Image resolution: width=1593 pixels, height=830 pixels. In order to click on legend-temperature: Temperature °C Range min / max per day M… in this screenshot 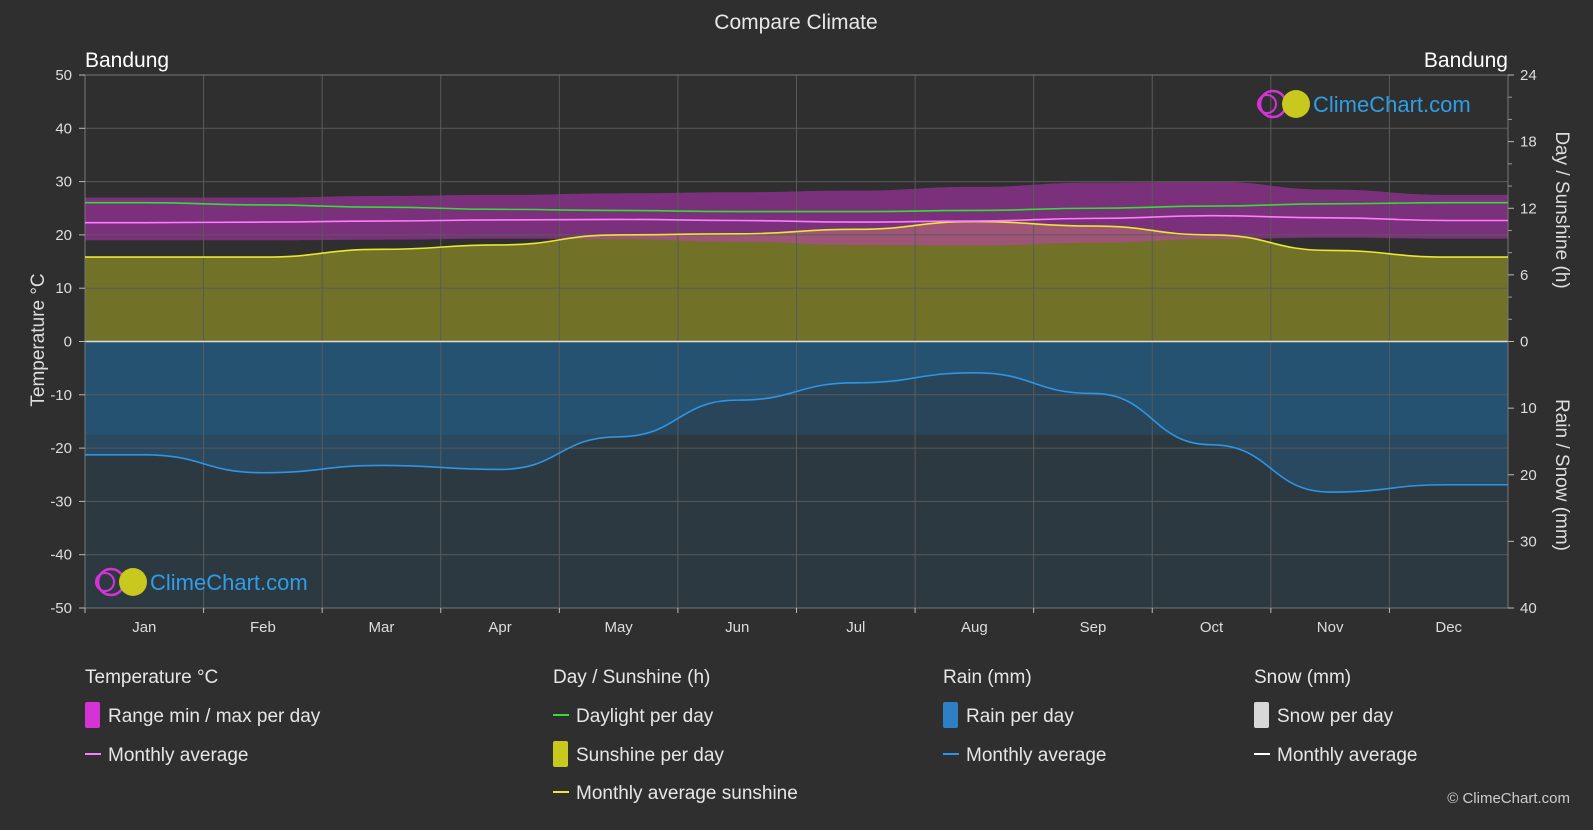, I will do `click(203, 716)`.